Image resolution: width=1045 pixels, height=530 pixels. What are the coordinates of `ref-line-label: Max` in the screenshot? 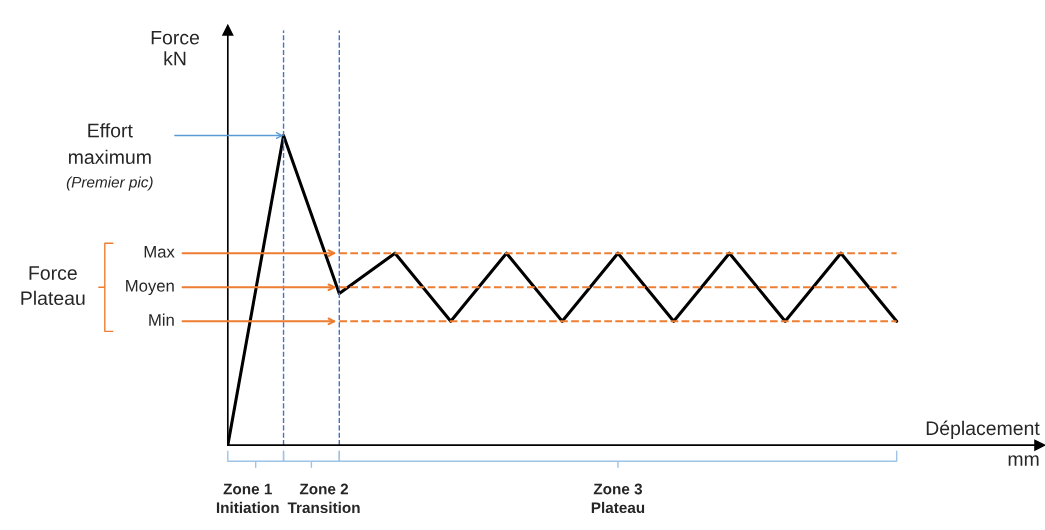 It's located at (159, 252).